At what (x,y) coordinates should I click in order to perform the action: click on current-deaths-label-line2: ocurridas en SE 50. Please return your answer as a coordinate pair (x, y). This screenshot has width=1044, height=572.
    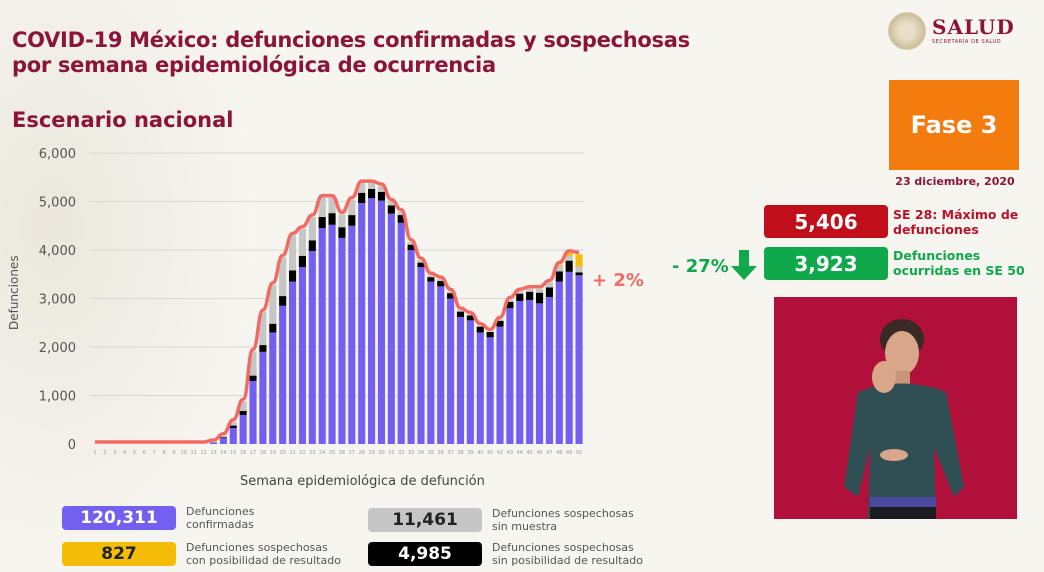
    Looking at the image, I should click on (959, 270).